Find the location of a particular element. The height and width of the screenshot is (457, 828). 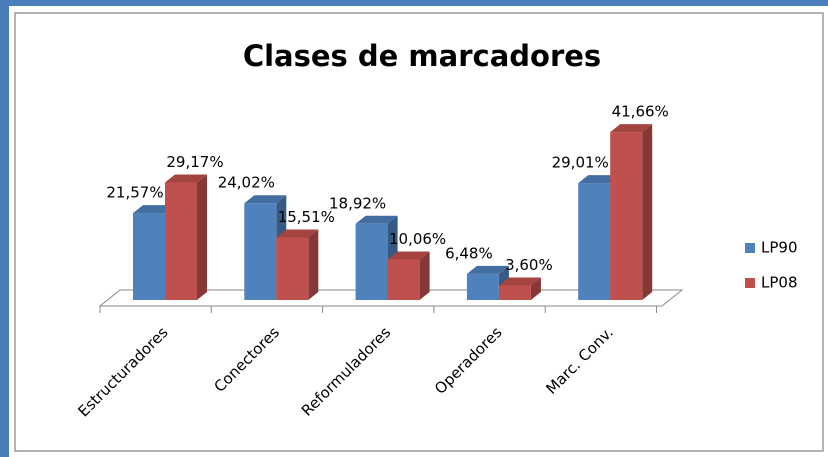

legend-label: LP90 is located at coordinates (779, 248).